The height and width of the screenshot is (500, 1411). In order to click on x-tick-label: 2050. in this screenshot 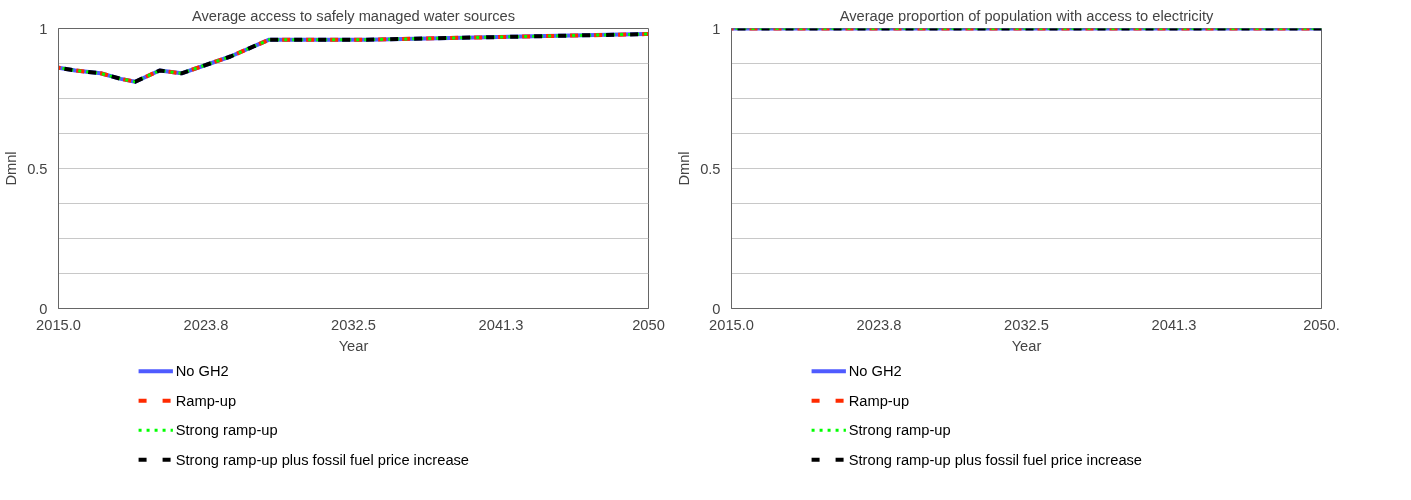, I will do `click(1321, 324)`.